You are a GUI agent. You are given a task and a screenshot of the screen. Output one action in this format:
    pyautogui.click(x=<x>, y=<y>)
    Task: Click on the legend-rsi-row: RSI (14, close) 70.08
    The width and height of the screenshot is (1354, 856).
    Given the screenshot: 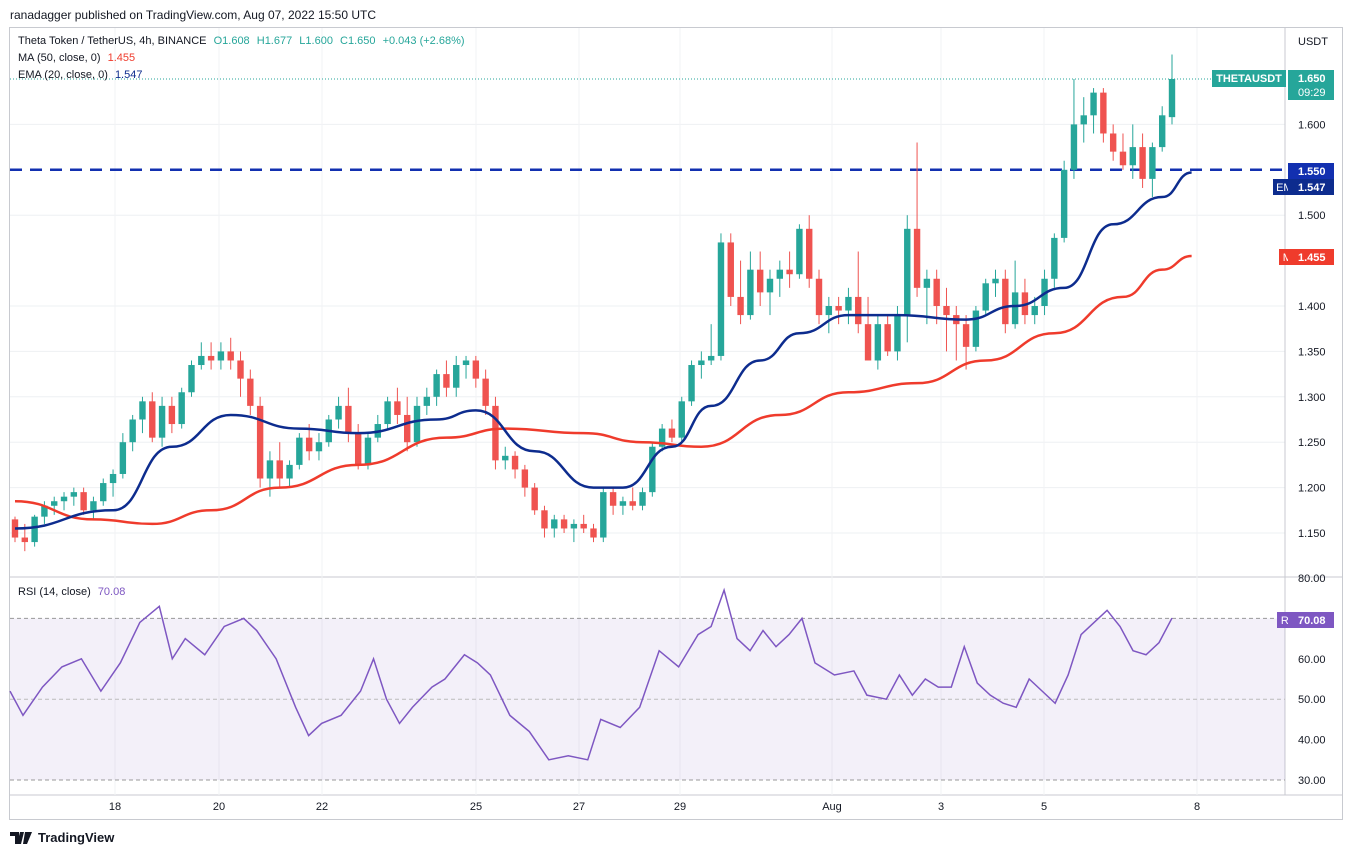 What is the action you would take?
    pyautogui.click(x=71, y=592)
    